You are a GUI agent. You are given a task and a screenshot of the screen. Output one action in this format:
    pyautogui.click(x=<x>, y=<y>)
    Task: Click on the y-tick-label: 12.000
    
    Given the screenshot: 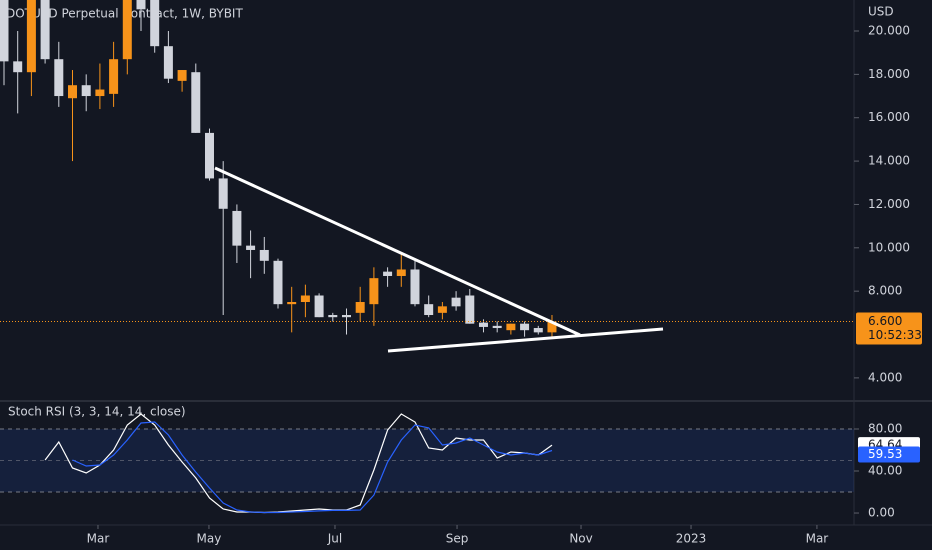 What is the action you would take?
    pyautogui.click(x=889, y=204)
    